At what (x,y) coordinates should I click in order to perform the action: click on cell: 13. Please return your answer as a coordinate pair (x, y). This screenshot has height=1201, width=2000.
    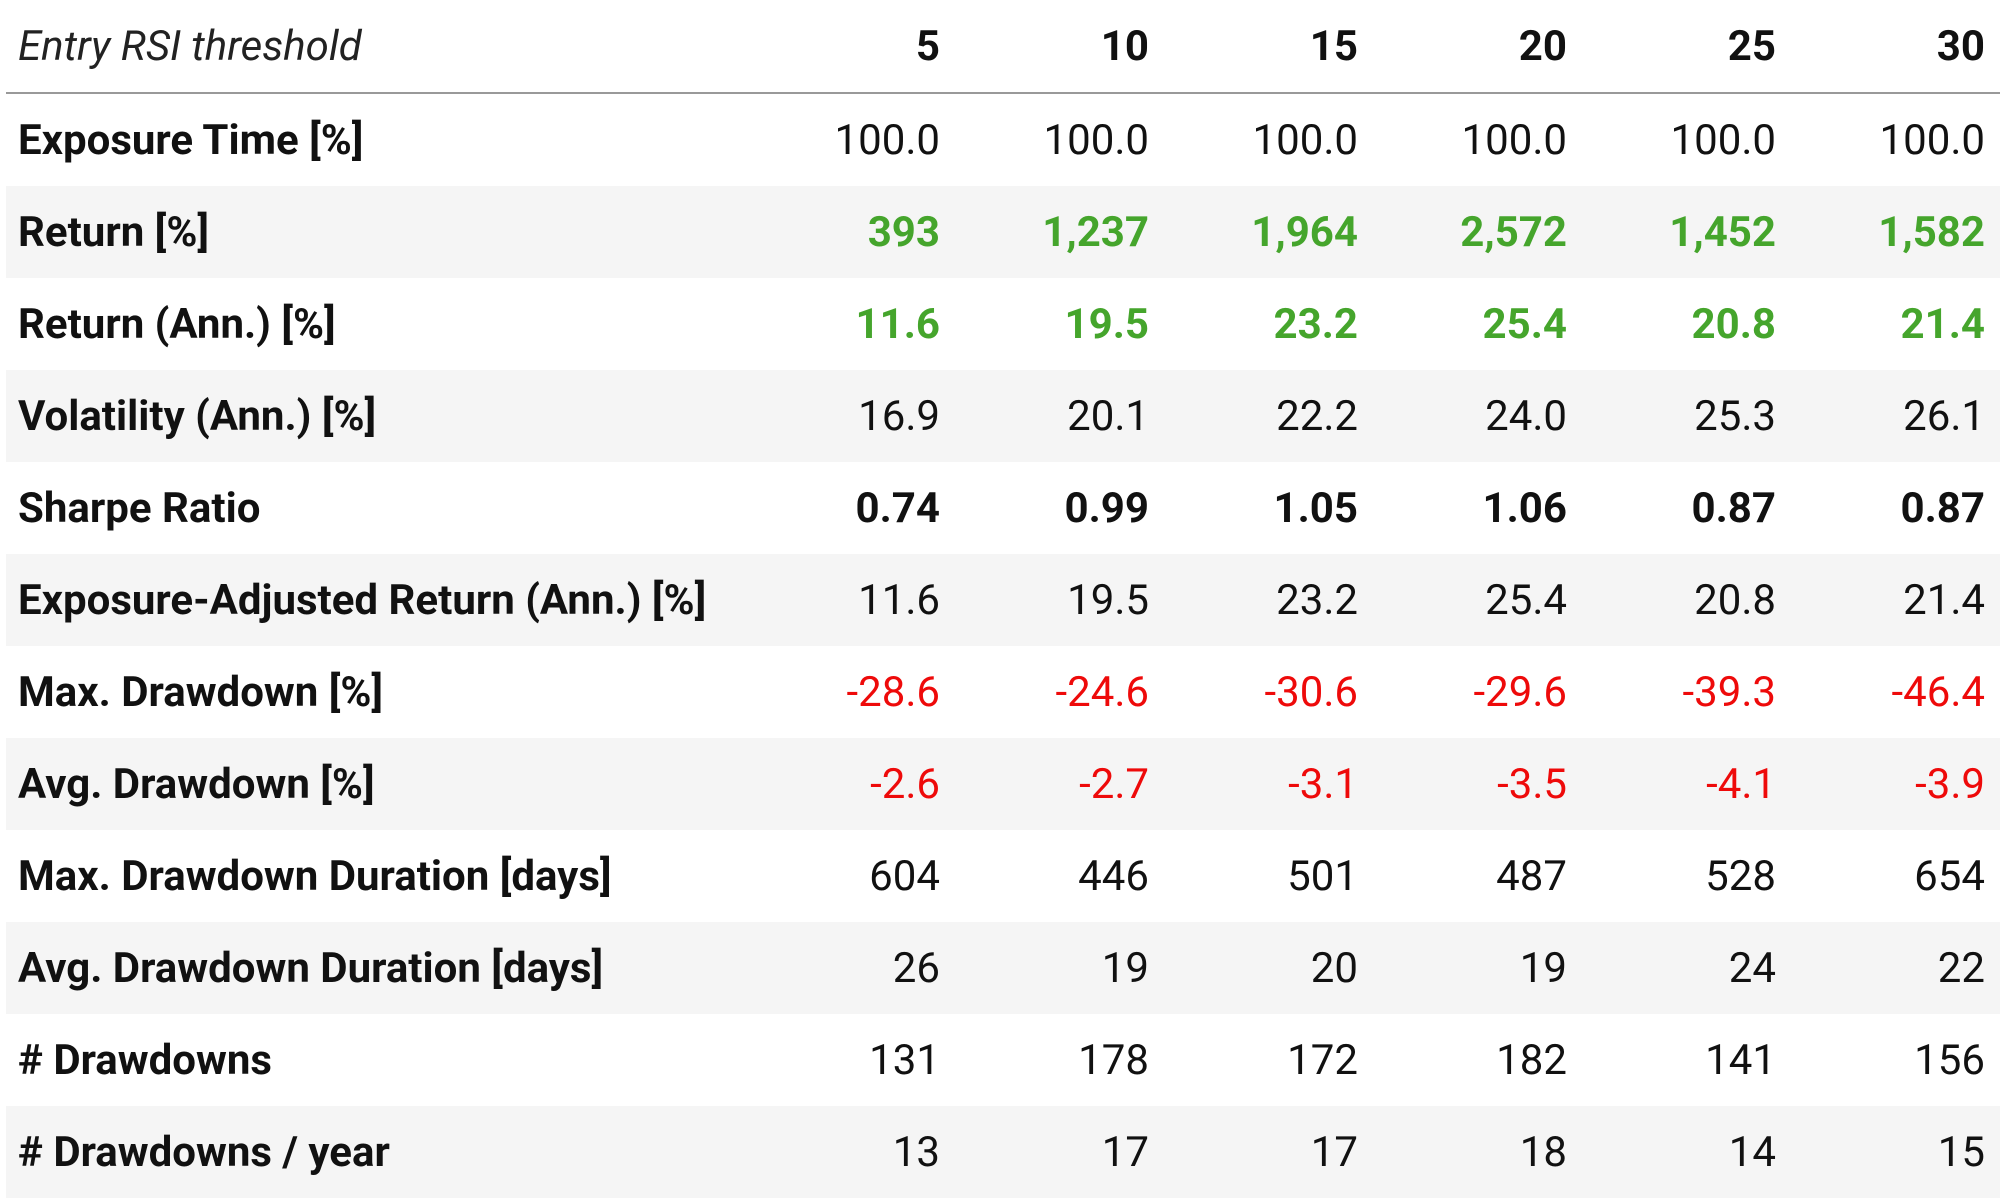
    Looking at the image, I should click on (916, 1152).